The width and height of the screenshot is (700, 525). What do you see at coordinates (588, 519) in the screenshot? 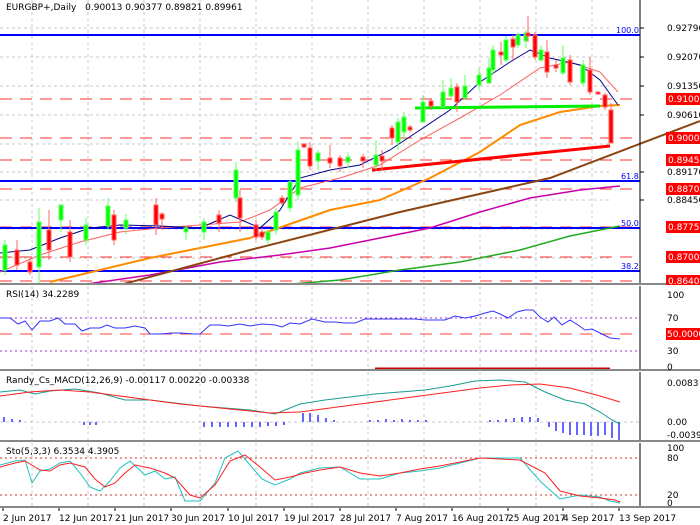
I see `time-tick: 4 Sep 2017` at bounding box center [588, 519].